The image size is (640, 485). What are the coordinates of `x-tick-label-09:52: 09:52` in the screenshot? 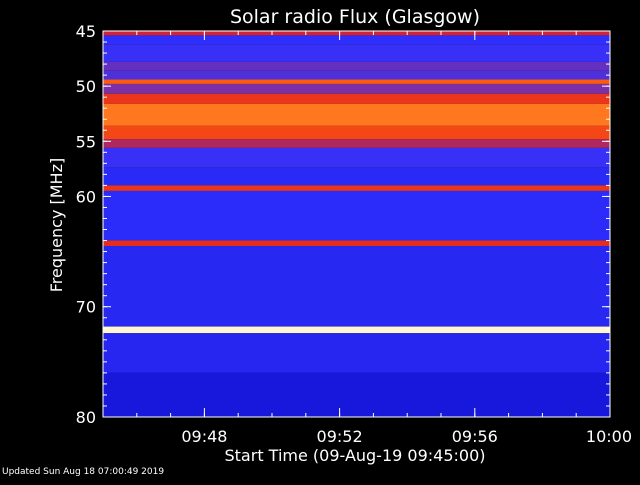 It's located at (340, 436).